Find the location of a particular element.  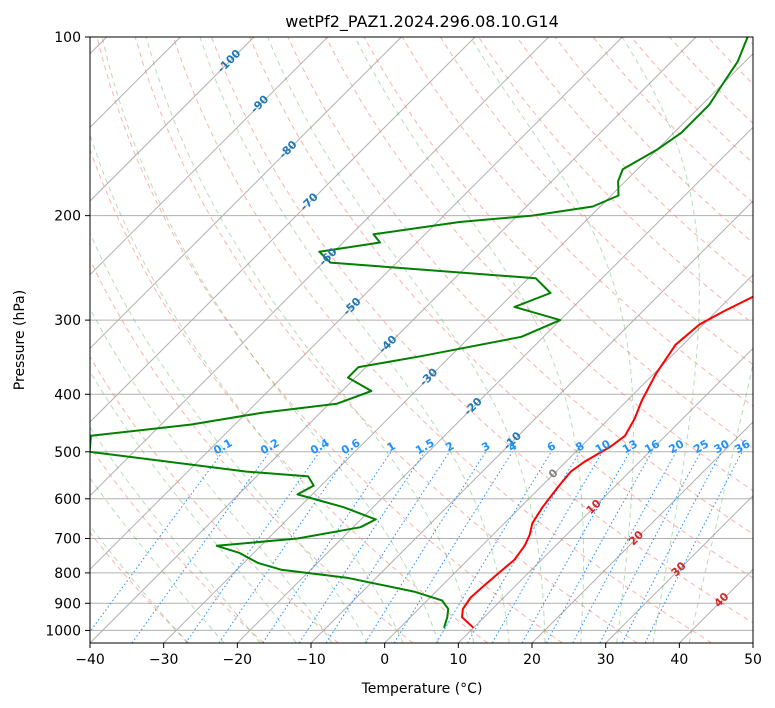

x-tick-label: −20 is located at coordinates (238, 660).